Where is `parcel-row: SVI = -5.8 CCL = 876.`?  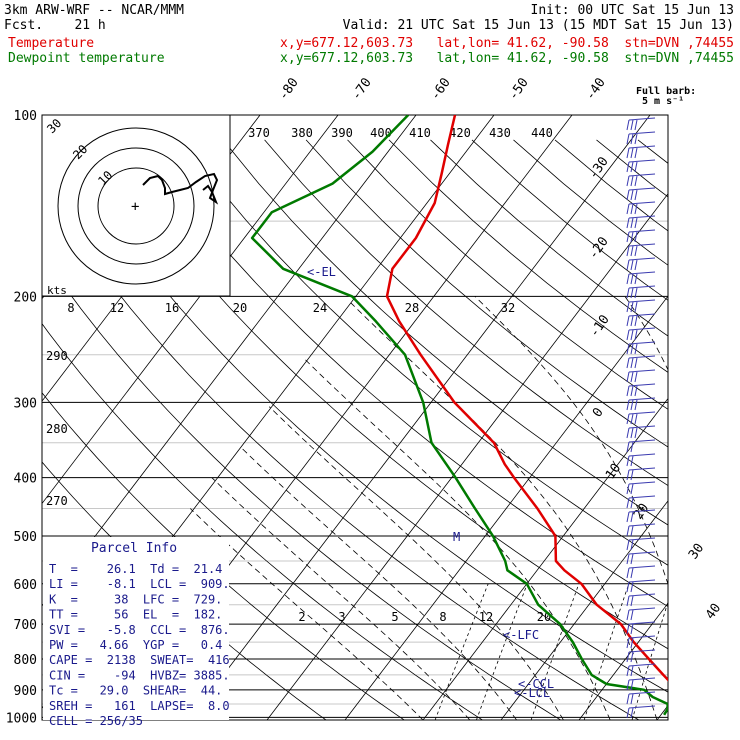
parcel-row: SVI = -5.8 CCL = 876. is located at coordinates (139, 630).